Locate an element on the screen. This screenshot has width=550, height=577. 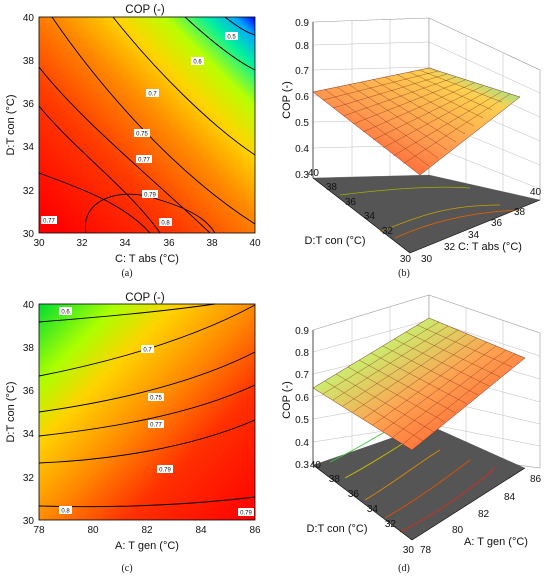
contour-label: 0.6 is located at coordinates (65, 313).